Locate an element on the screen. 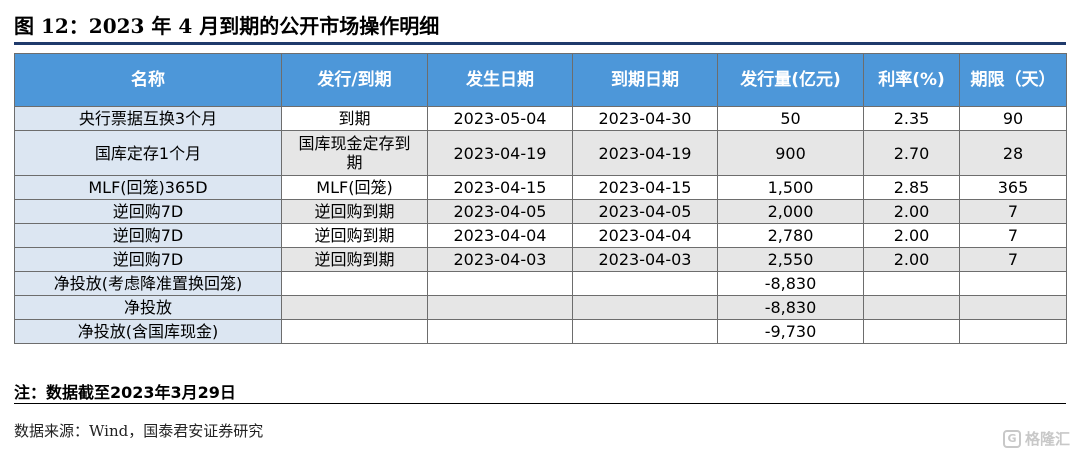 This screenshot has height=455, width=1080. cell-date: 2023-04-19 is located at coordinates (500, 153).